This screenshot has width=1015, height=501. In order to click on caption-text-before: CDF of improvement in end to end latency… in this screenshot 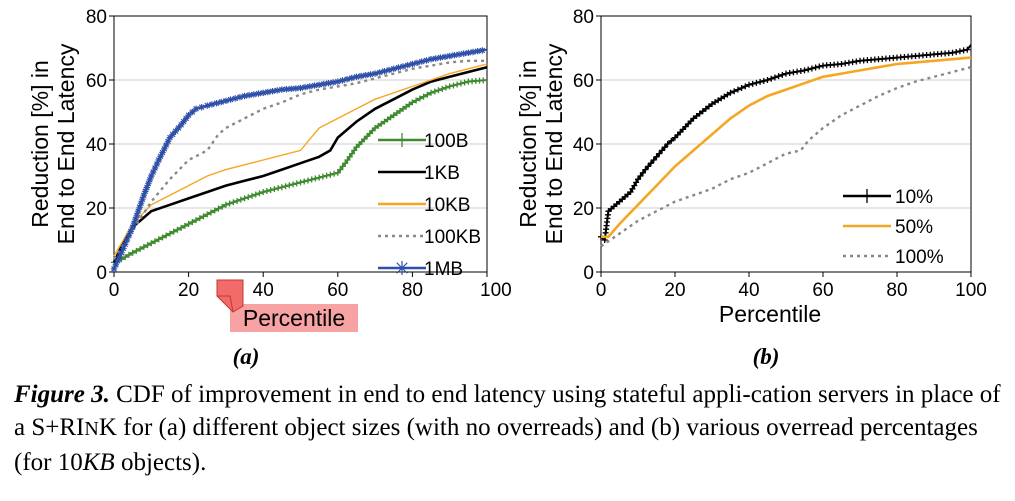, I will do `click(507, 411)`.